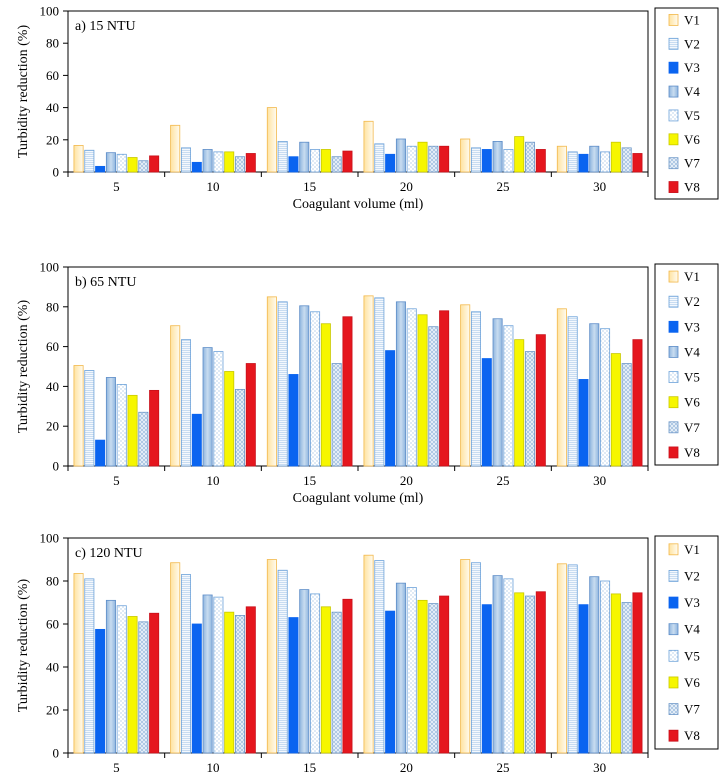 The image size is (724, 775). I want to click on legend-swatch-v8, so click(673, 735).